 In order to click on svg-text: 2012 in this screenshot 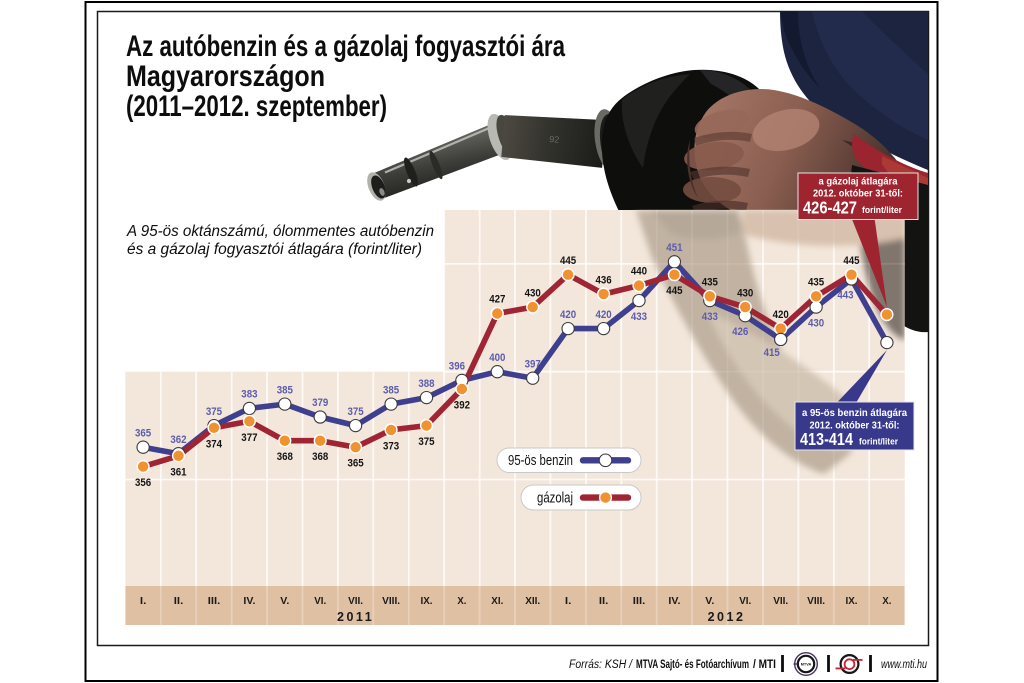, I will do `click(727, 617)`.